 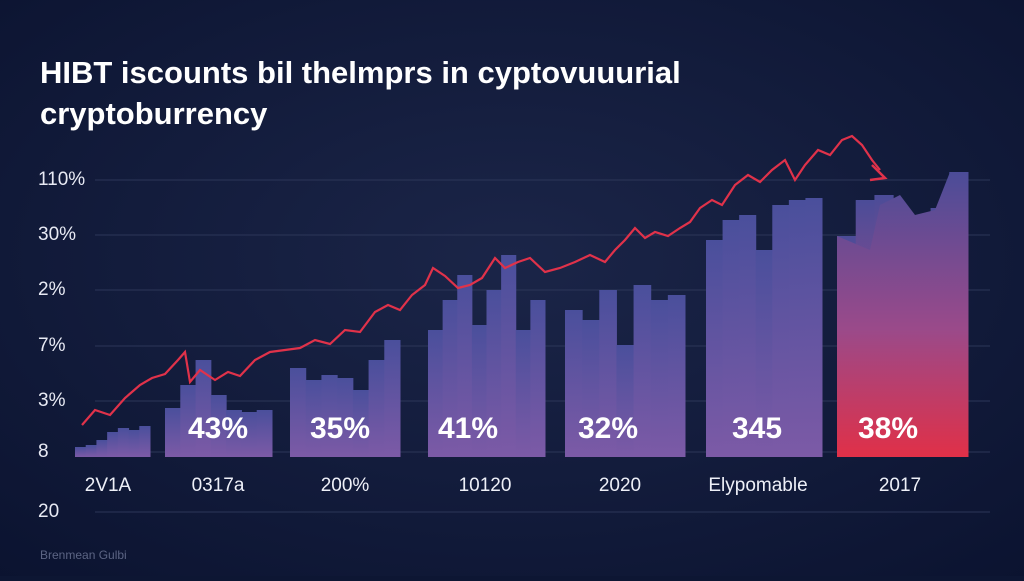 I want to click on y-axis-label: 2%, so click(x=52, y=289).